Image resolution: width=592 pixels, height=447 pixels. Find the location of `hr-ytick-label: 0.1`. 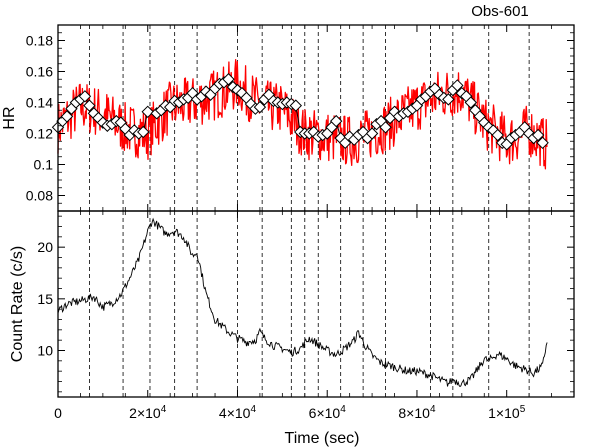

hr-ytick-label: 0.1 is located at coordinates (44, 165).